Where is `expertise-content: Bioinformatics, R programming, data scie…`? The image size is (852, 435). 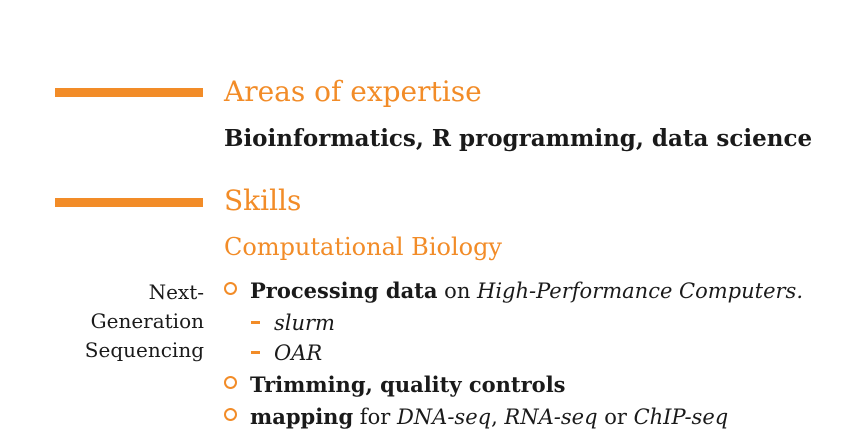
expertise-content: Bioinformatics, R programming, data scie… is located at coordinates (518, 138).